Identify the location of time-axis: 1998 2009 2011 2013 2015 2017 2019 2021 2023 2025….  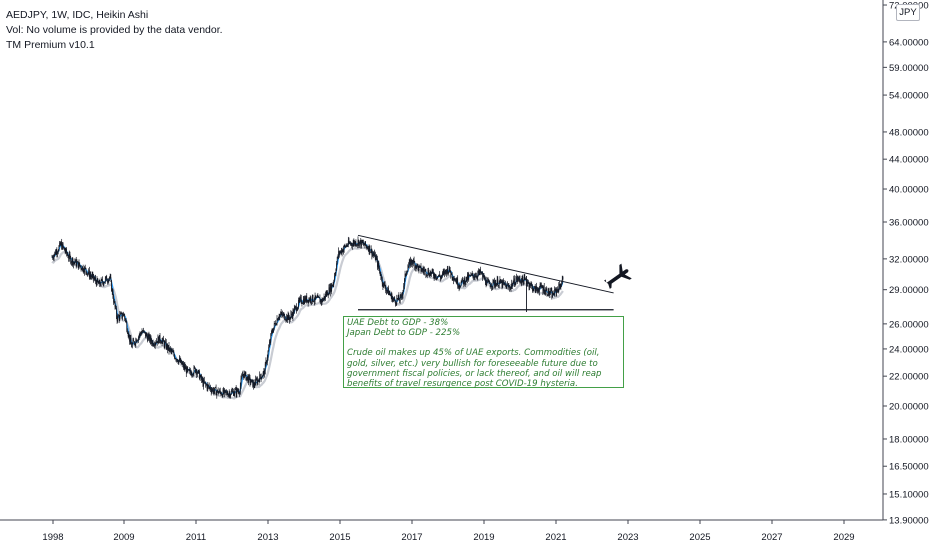
(448, 531).